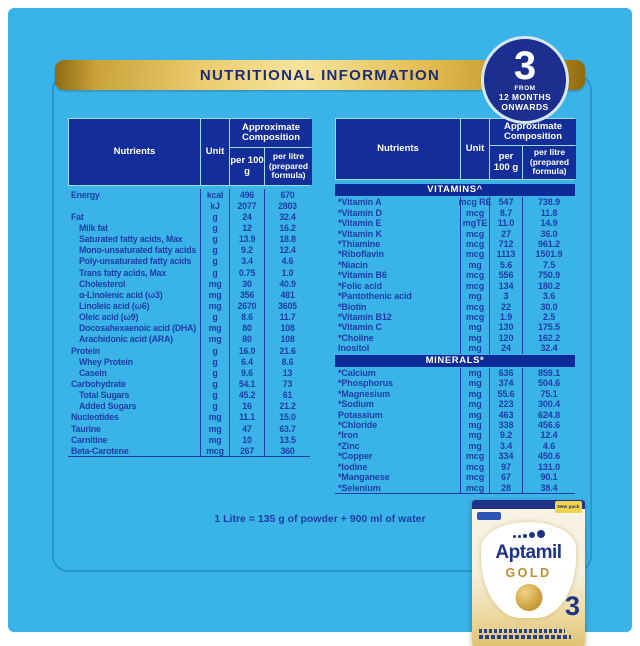 This screenshot has height=646, width=640. Describe the element at coordinates (109, 317) in the screenshot. I see `nutrient-name: Oleic acid (ω9)` at that location.